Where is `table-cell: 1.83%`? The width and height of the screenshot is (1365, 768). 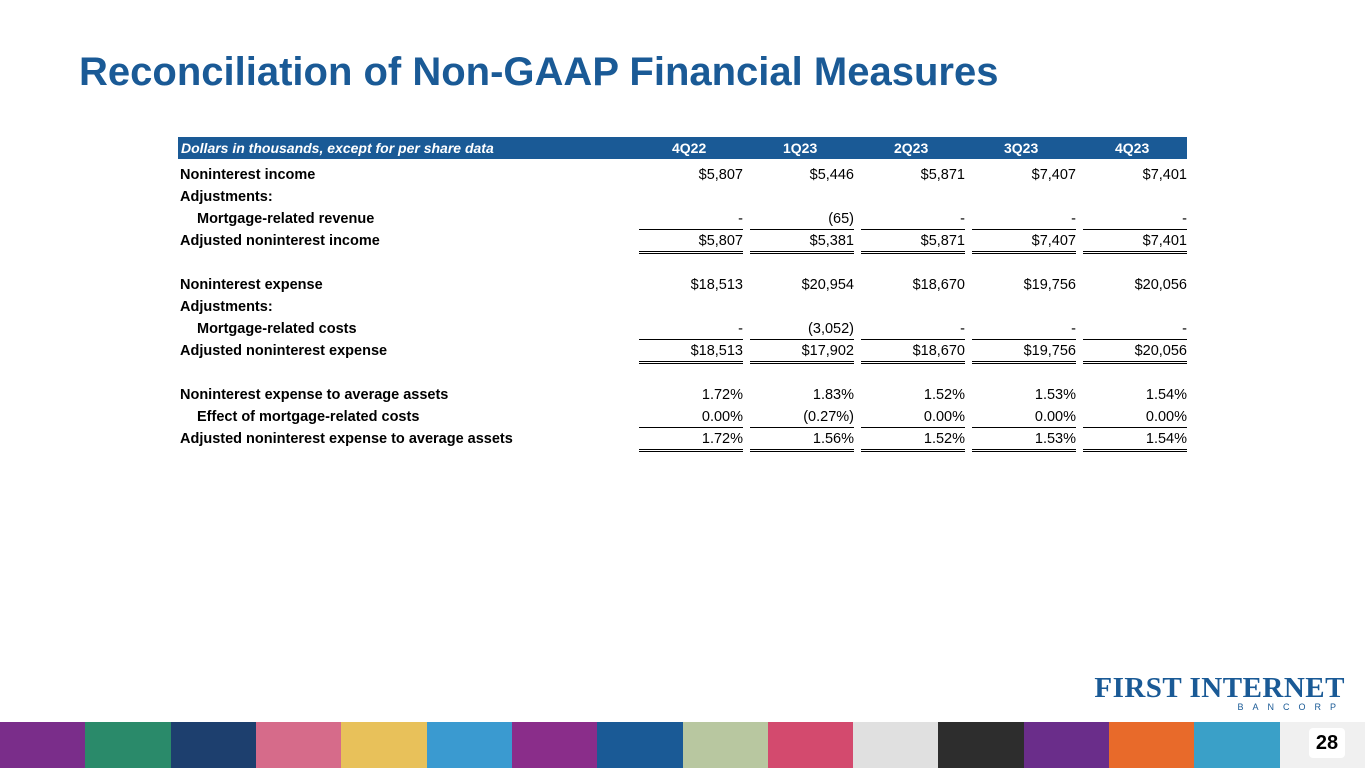 table-cell: 1.83% is located at coordinates (833, 395).